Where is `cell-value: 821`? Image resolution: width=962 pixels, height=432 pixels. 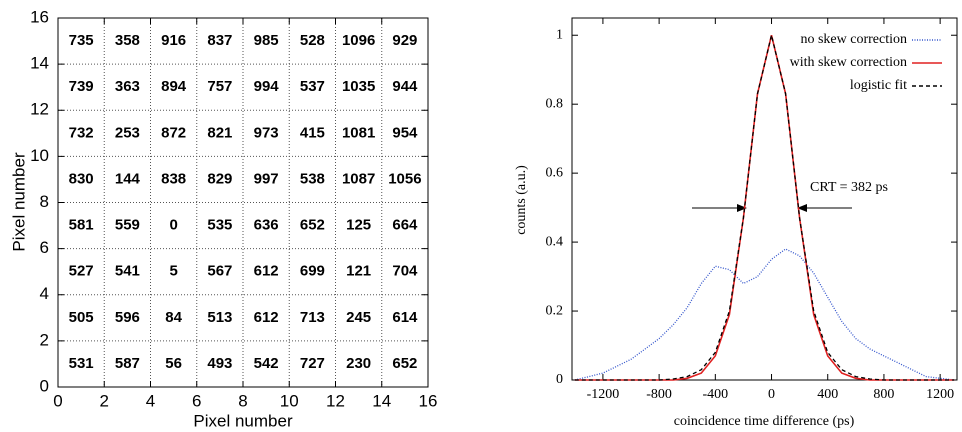 cell-value: 821 is located at coordinates (219, 132).